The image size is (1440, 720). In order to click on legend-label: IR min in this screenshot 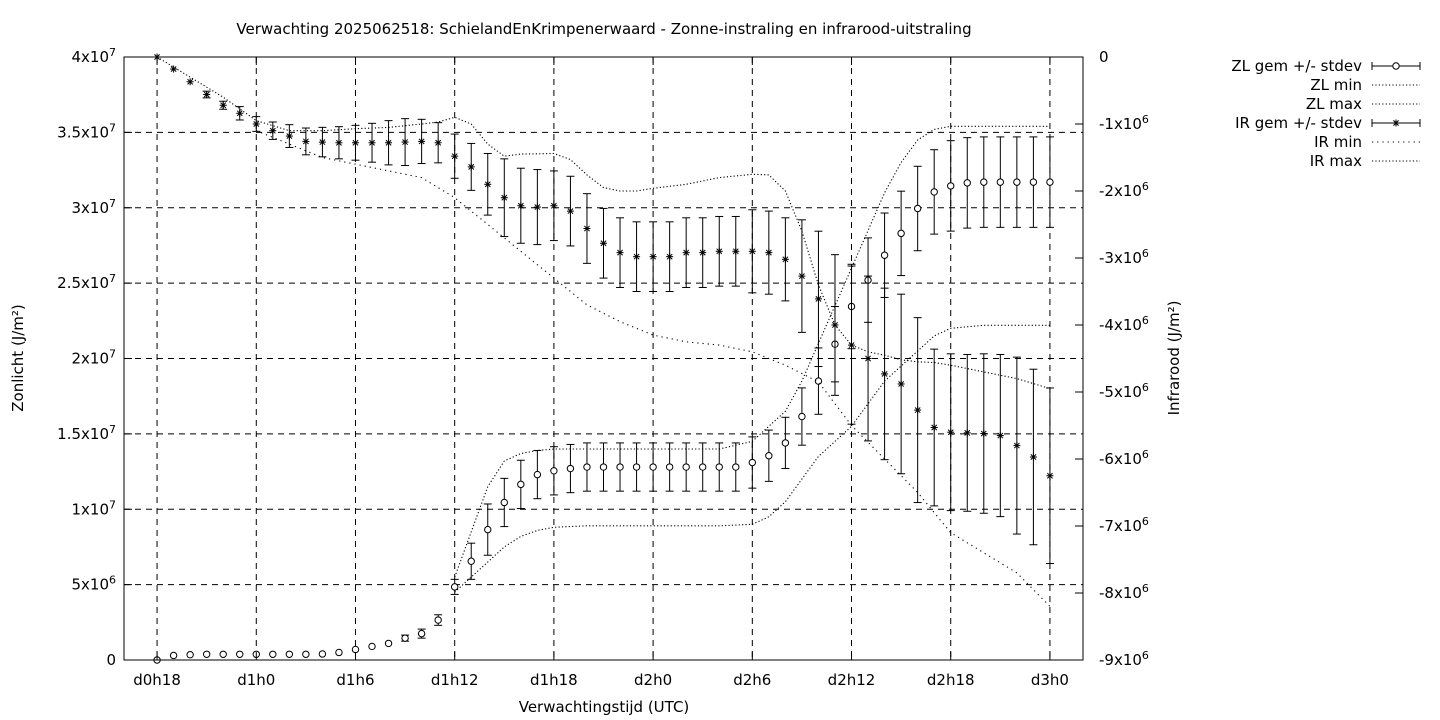, I will do `click(1338, 142)`.